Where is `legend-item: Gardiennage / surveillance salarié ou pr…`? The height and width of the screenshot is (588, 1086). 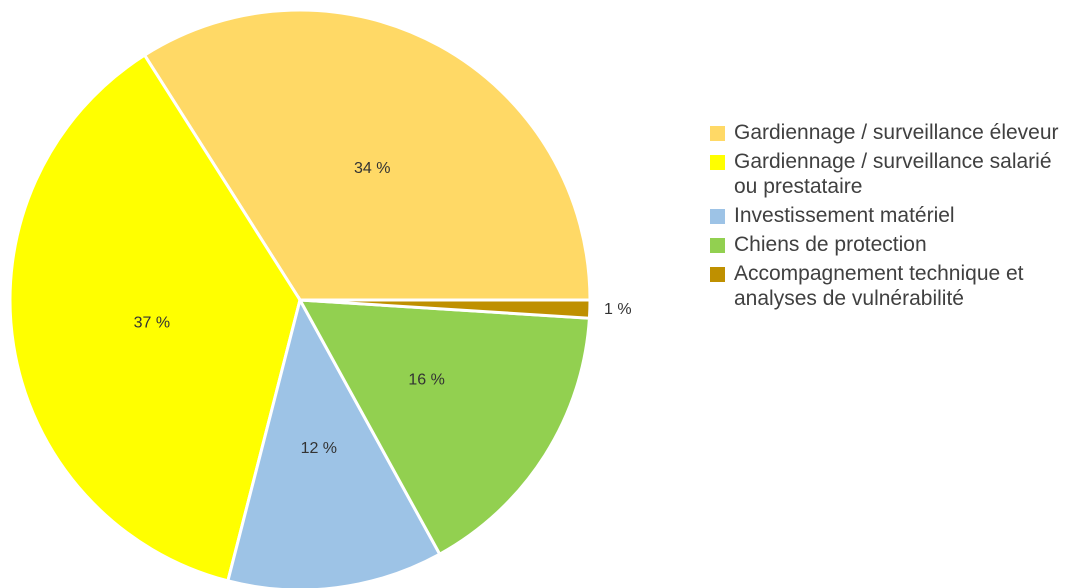
legend-item: Gardiennage / surveillance salarié ou pr… is located at coordinates (895, 174).